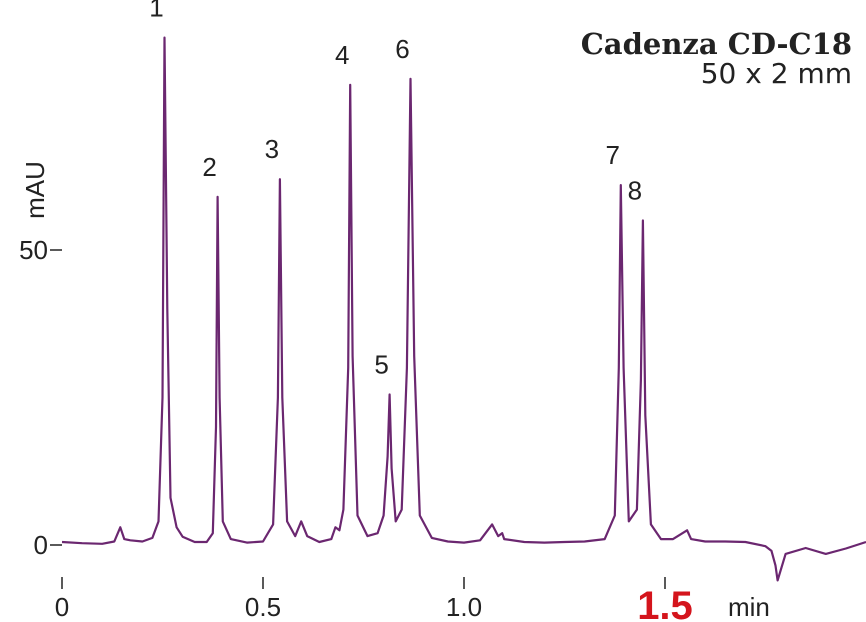 This screenshot has height=622, width=866. What do you see at coordinates (613, 155) in the screenshot?
I see `peak-label: 7` at bounding box center [613, 155].